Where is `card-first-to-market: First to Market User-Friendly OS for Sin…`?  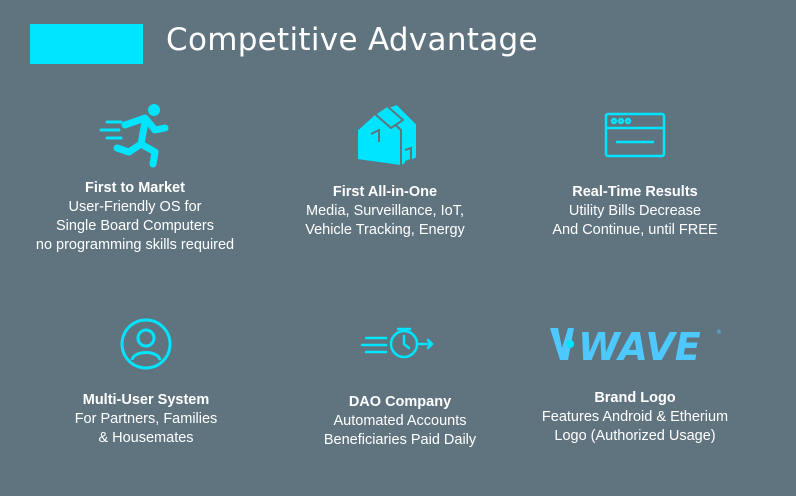 card-first-to-market: First to Market User-Friendly OS for Sin… is located at coordinates (135, 177).